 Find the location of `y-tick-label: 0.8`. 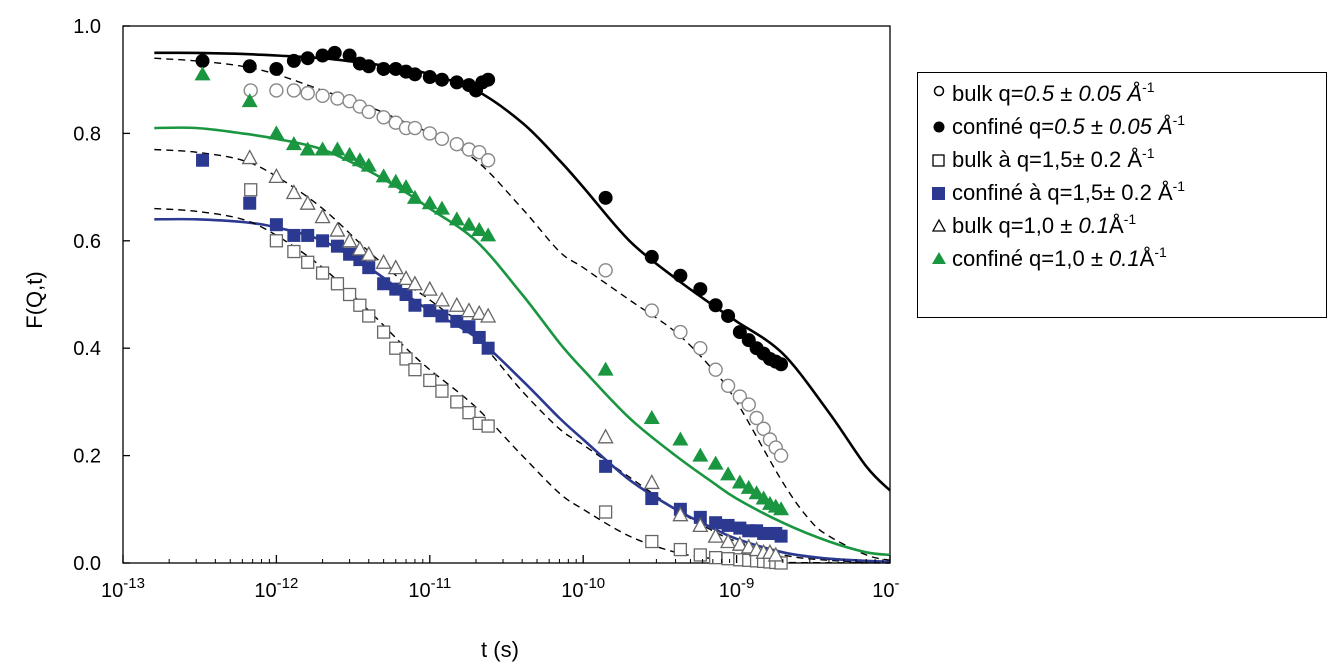

y-tick-label: 0.8 is located at coordinates (87, 134).